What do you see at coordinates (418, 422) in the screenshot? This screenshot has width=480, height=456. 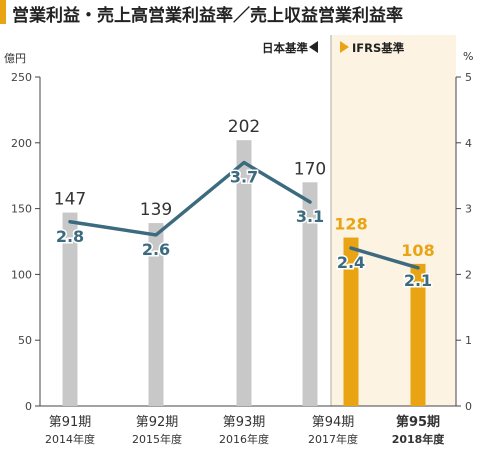 I see `category-label: 第95期` at bounding box center [418, 422].